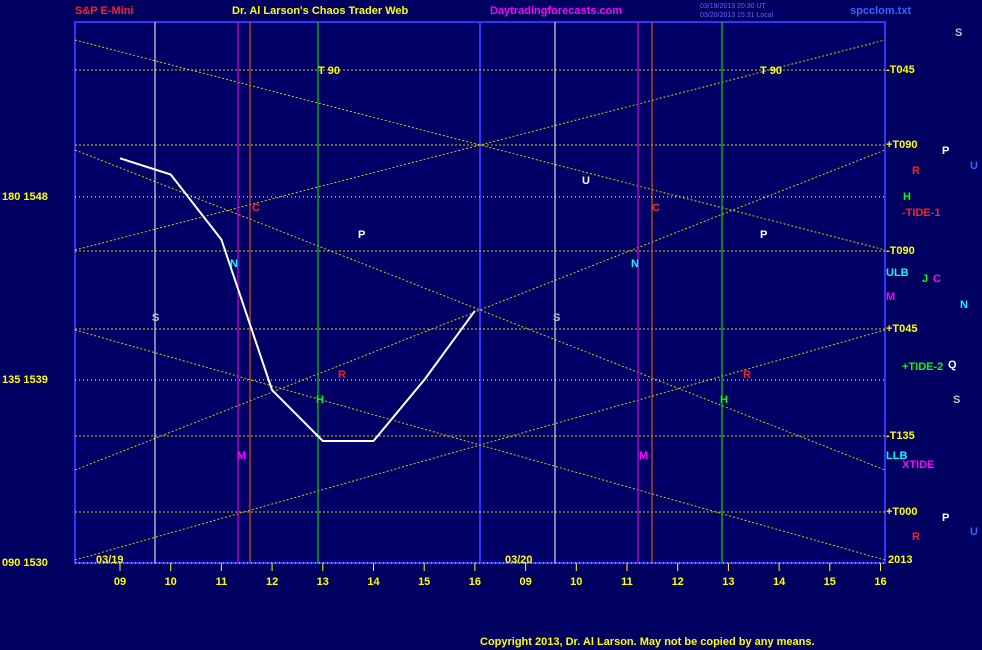  What do you see at coordinates (918, 465) in the screenshot?
I see `level-label: XTIDE` at bounding box center [918, 465].